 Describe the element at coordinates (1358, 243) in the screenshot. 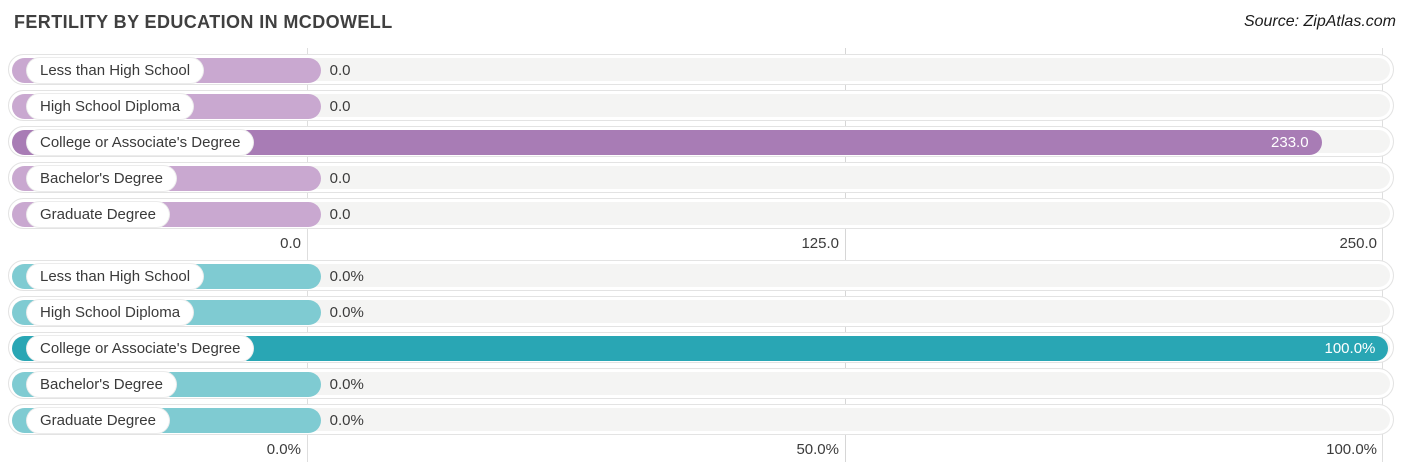

I see `axis-tick: 250.0` at that location.